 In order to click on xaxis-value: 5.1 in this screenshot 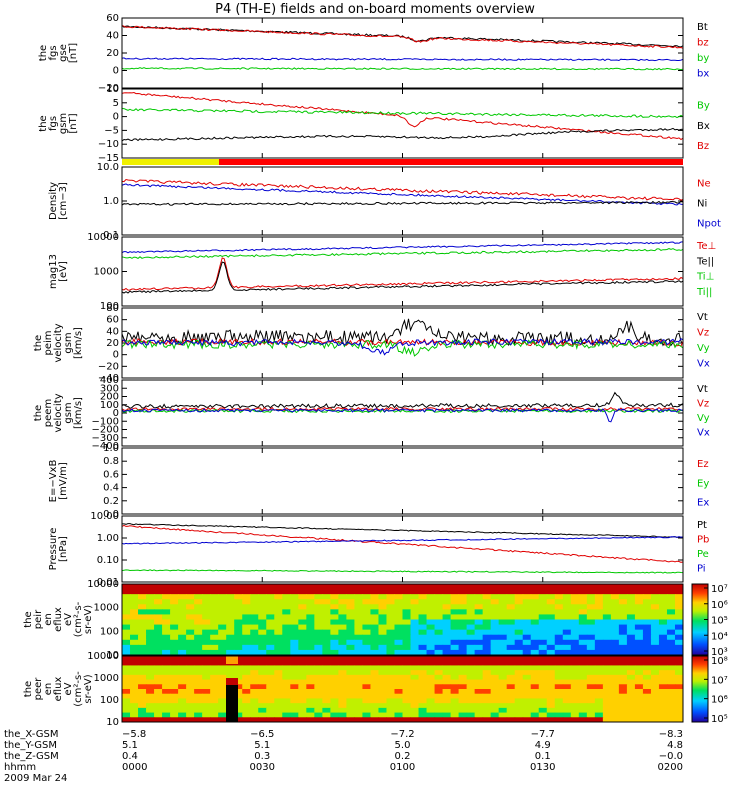, I will do `click(262, 745)`.